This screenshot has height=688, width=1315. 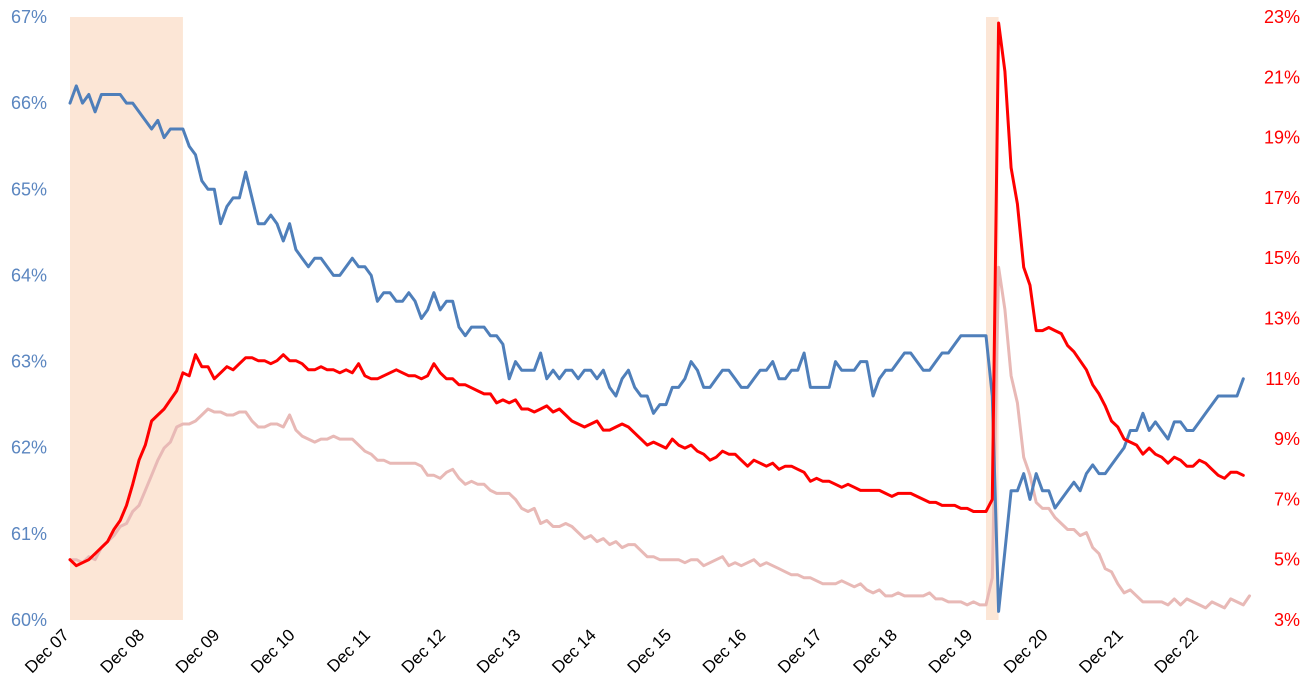 I want to click on x-tick-label: Dec 09, so click(x=198, y=651).